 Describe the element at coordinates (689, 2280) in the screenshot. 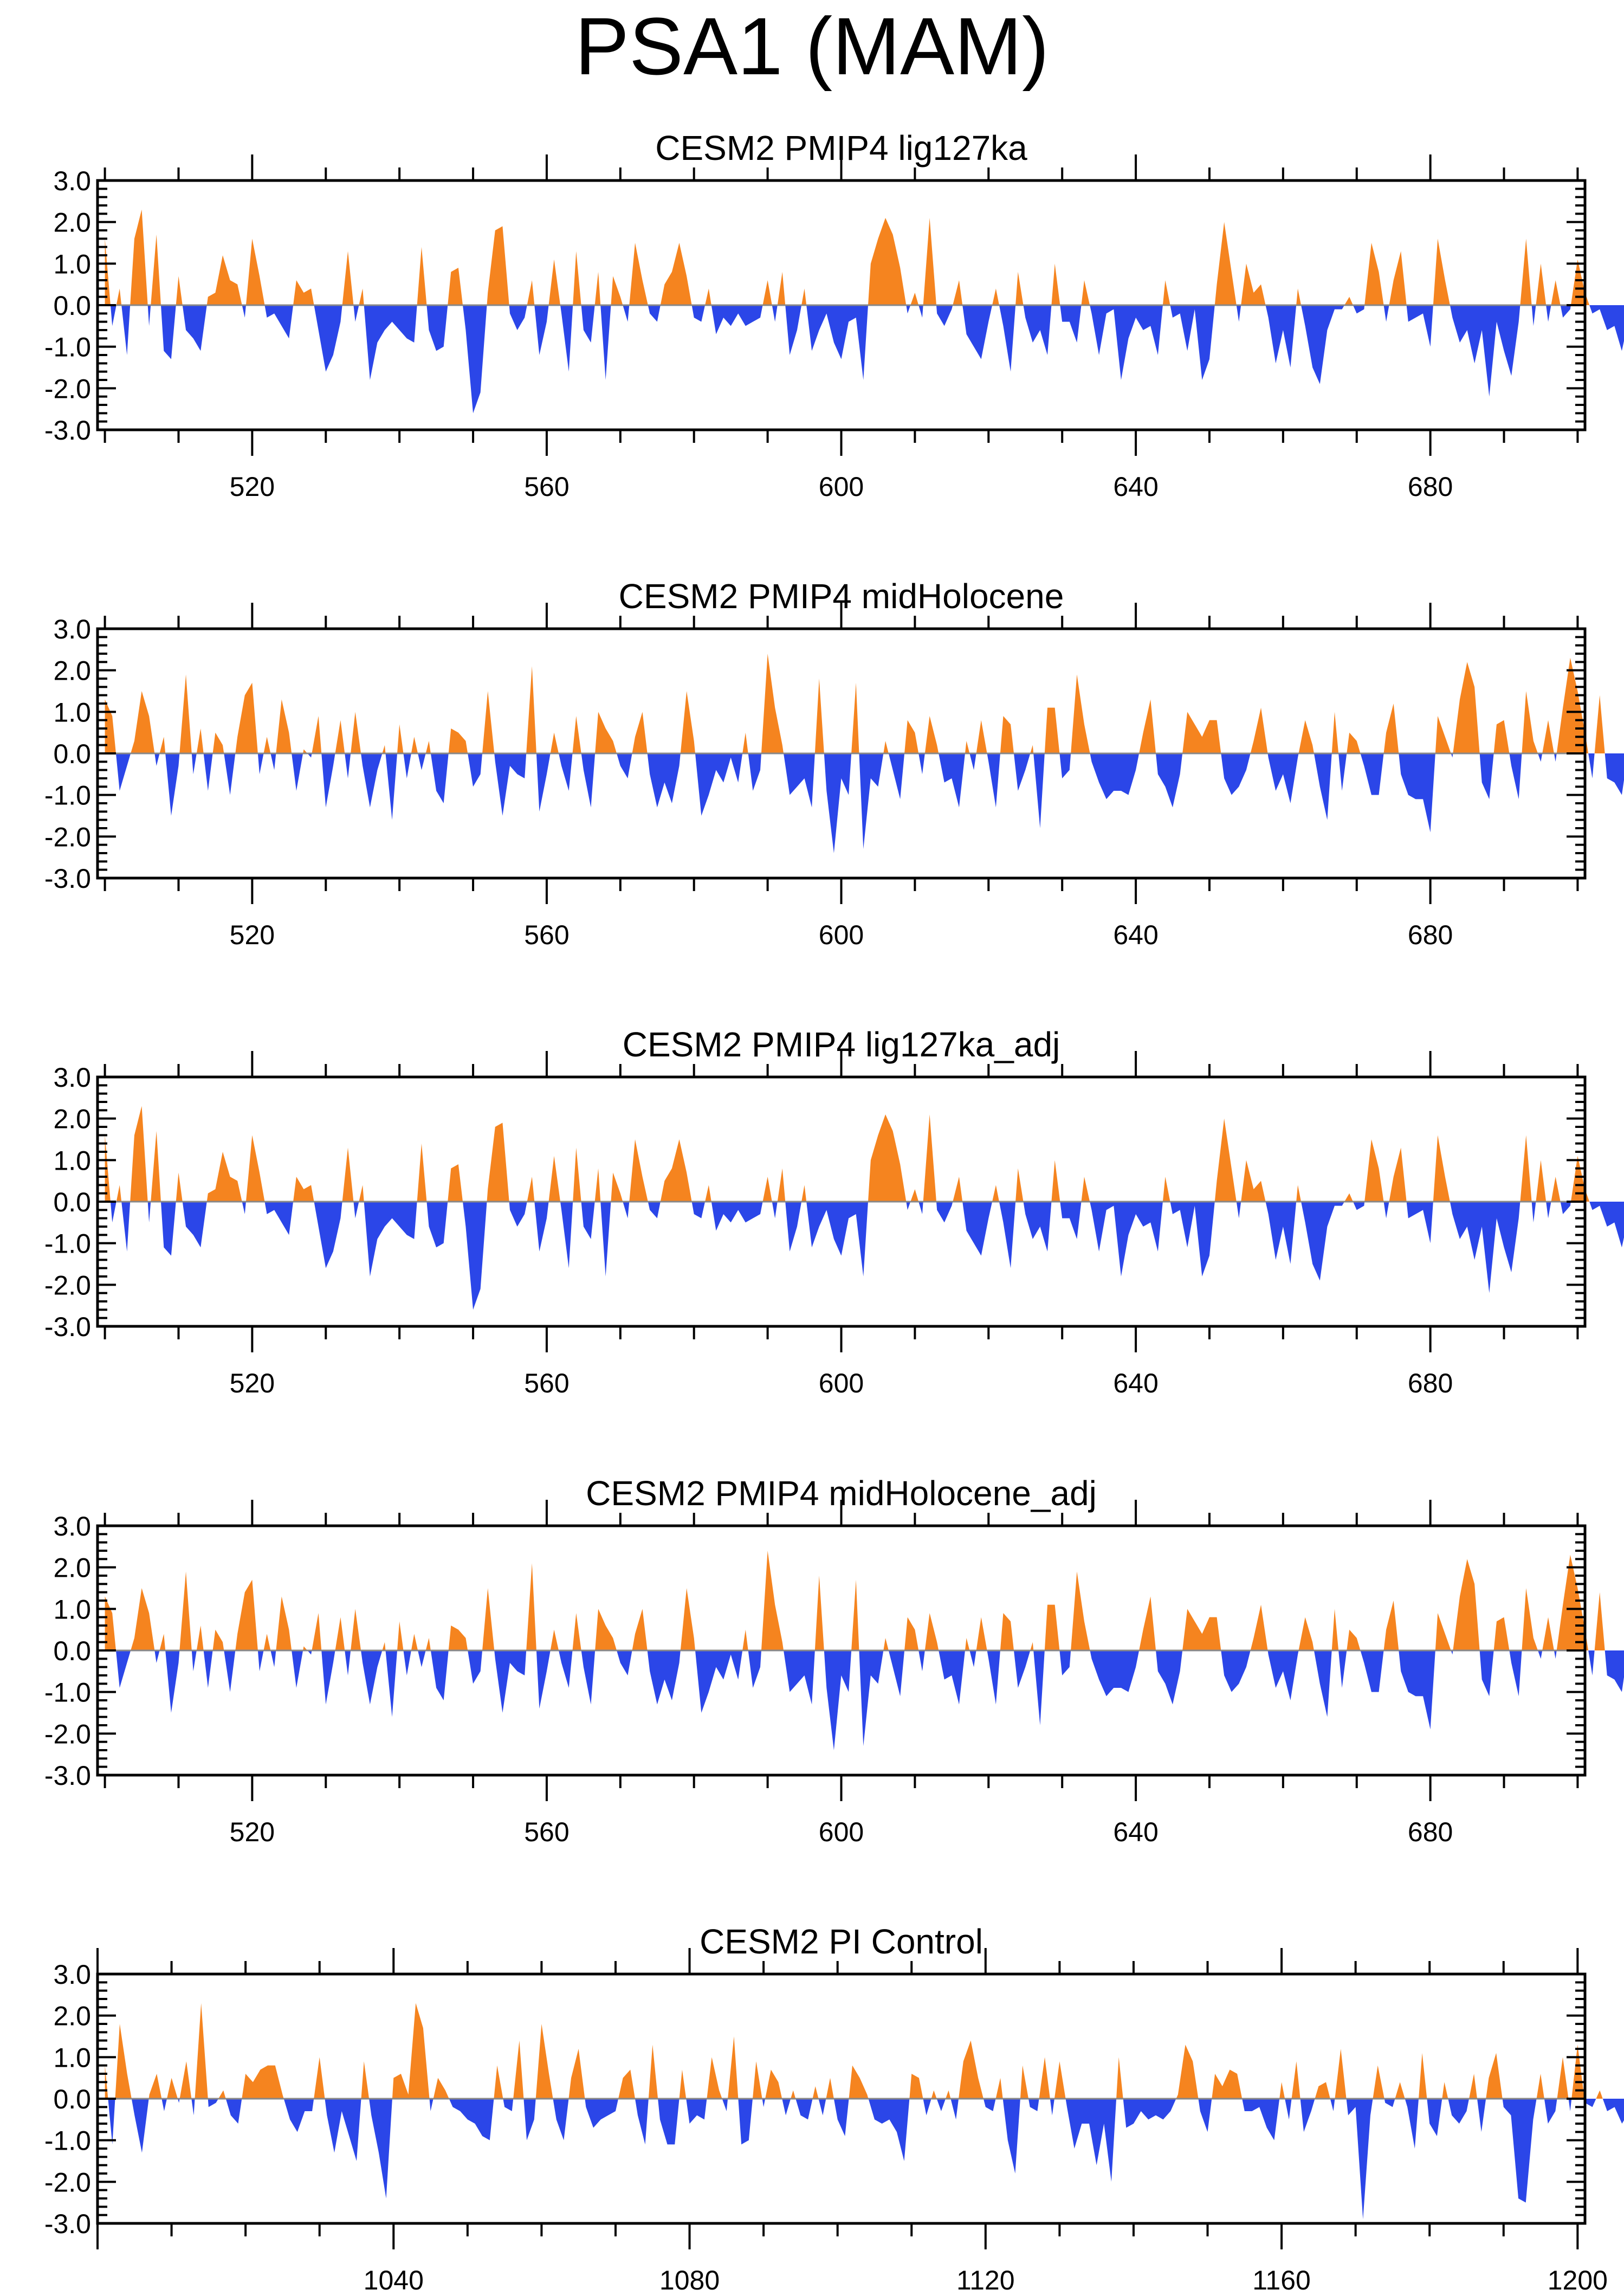

I see `x-tick-label: 1080` at that location.